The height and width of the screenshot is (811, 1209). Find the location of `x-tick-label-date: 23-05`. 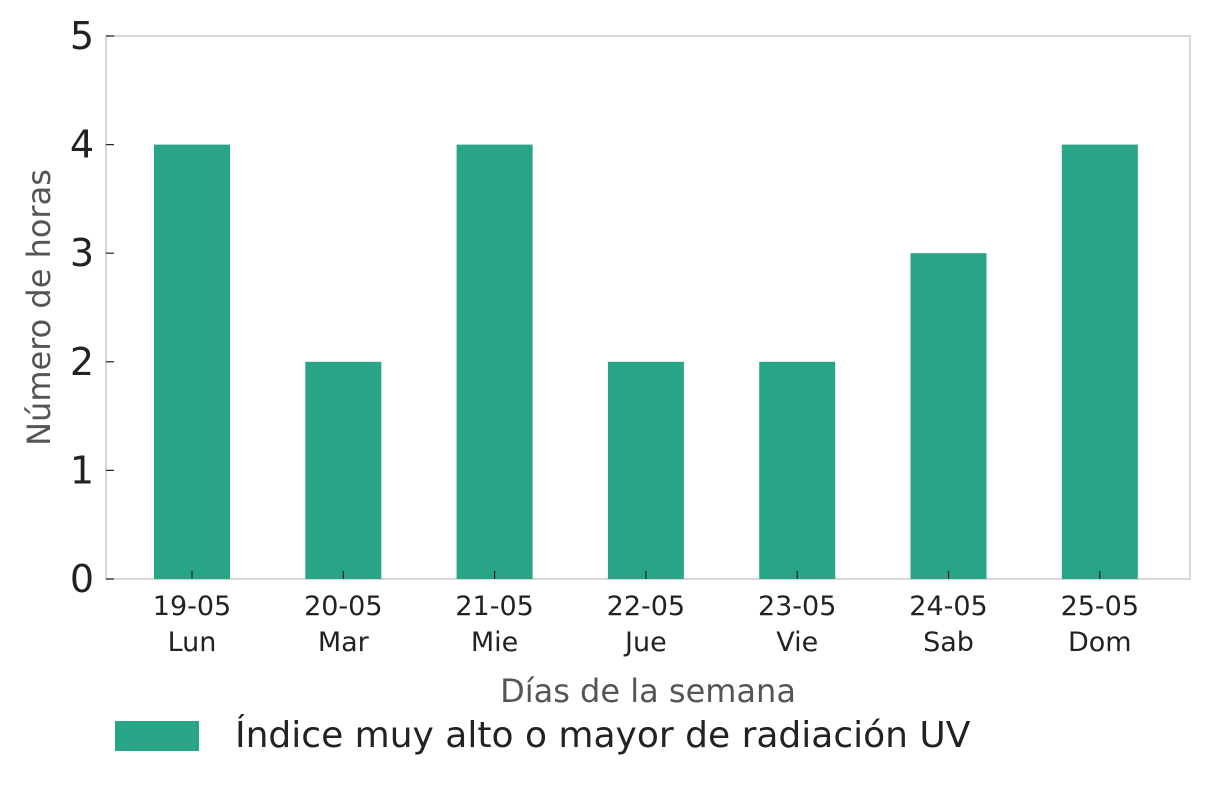

x-tick-label-date: 23-05 is located at coordinates (797, 606).